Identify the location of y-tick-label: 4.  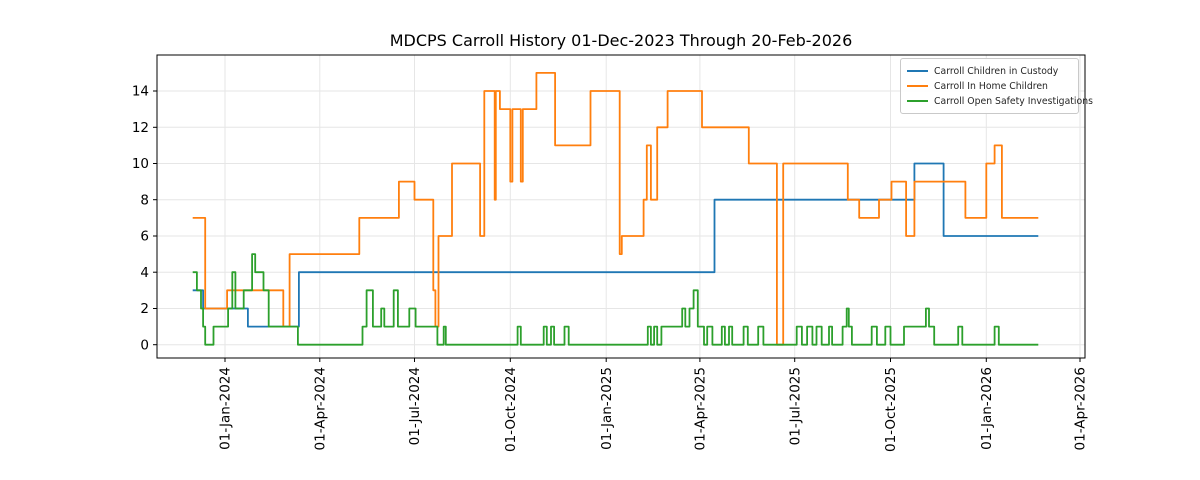
(144, 273).